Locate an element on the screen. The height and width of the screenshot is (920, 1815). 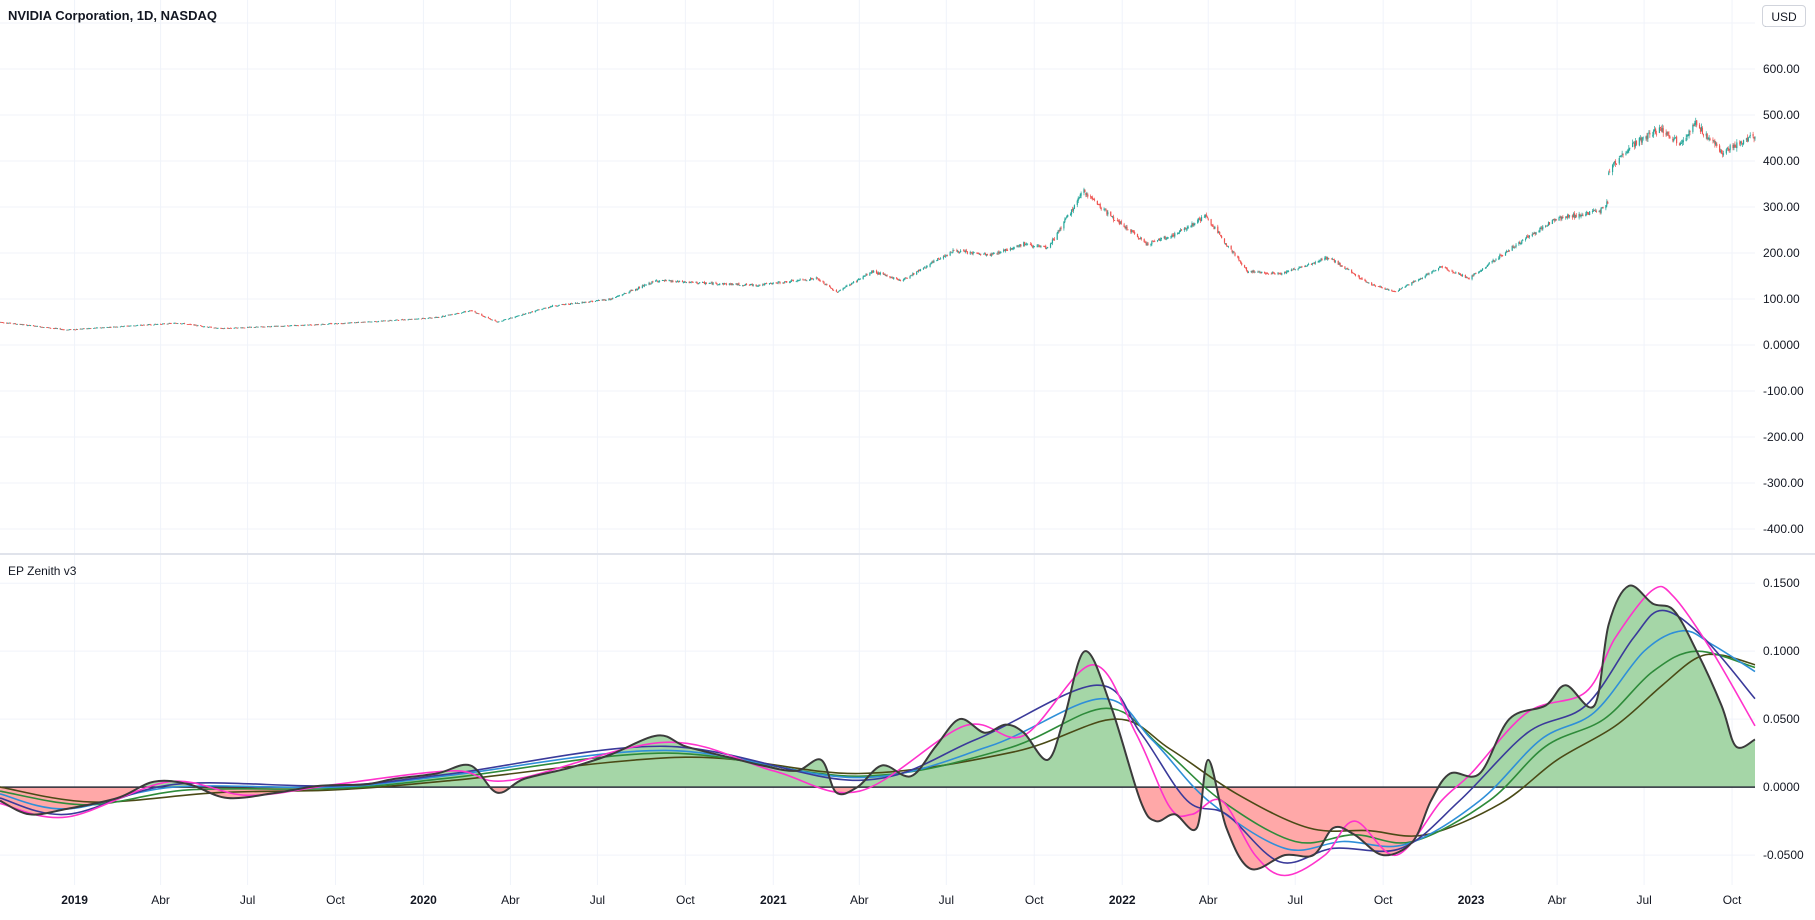
osc-tick-label: 0.0500 is located at coordinates (1781, 719).